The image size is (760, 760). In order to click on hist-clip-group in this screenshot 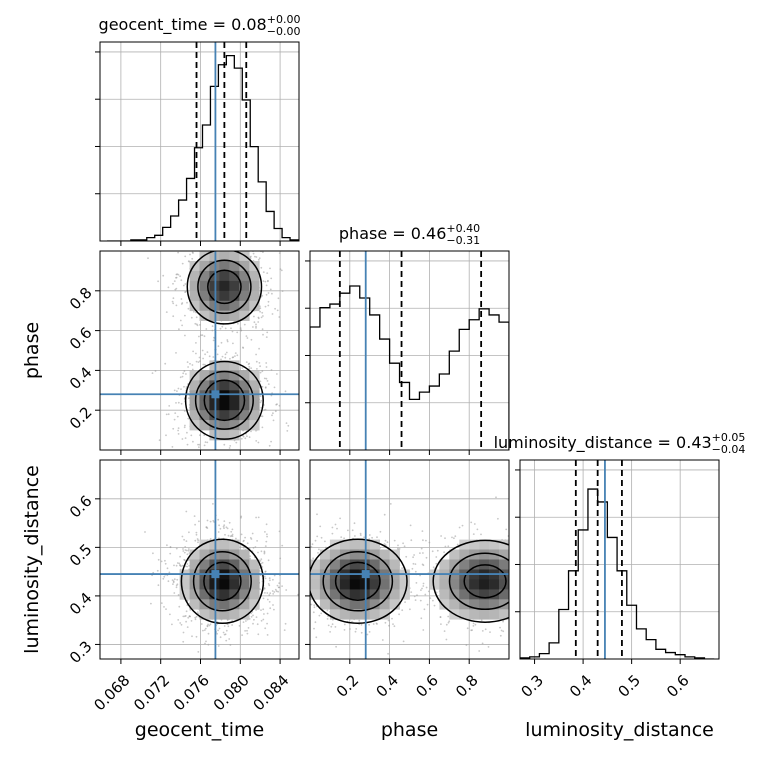, I will do `click(202, 147)`.